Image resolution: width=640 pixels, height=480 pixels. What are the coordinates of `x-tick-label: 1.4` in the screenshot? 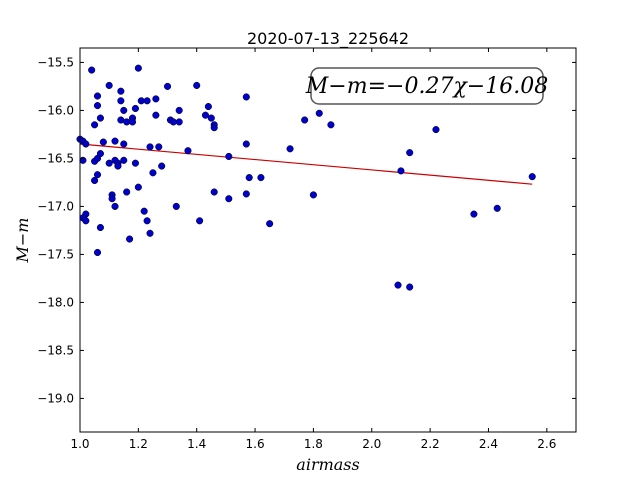 It's located at (196, 444).